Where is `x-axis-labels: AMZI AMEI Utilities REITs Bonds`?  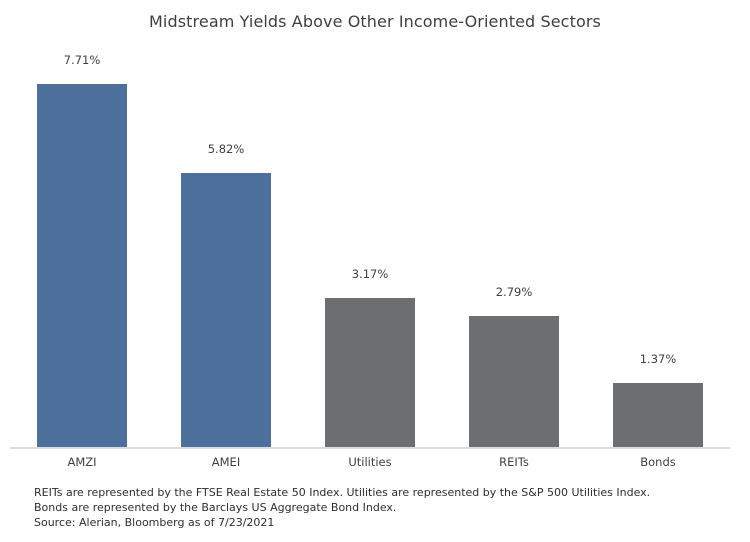
x-axis-labels: AMZI AMEI Utilities REITs Bonds is located at coordinates (370, 462).